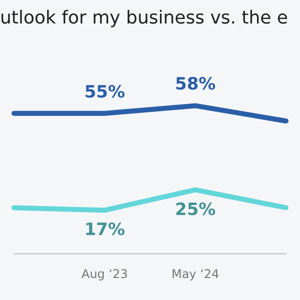  What do you see at coordinates (105, 92) in the screenshot?
I see `data-label: 55%` at bounding box center [105, 92].